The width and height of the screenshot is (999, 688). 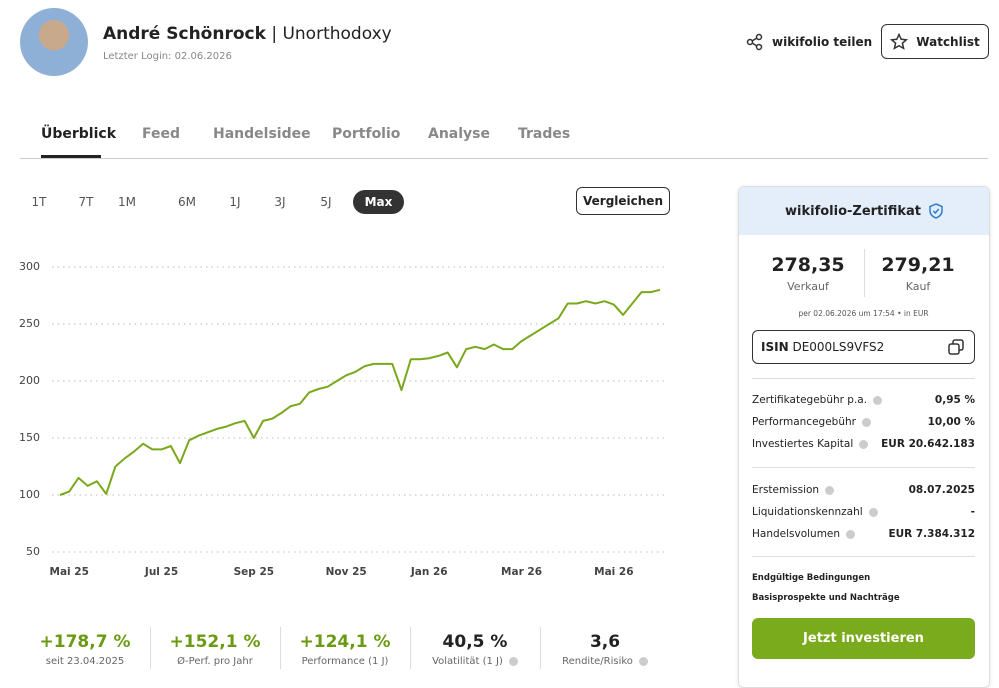 I want to click on stat-value: +124,1 %, so click(x=345, y=642).